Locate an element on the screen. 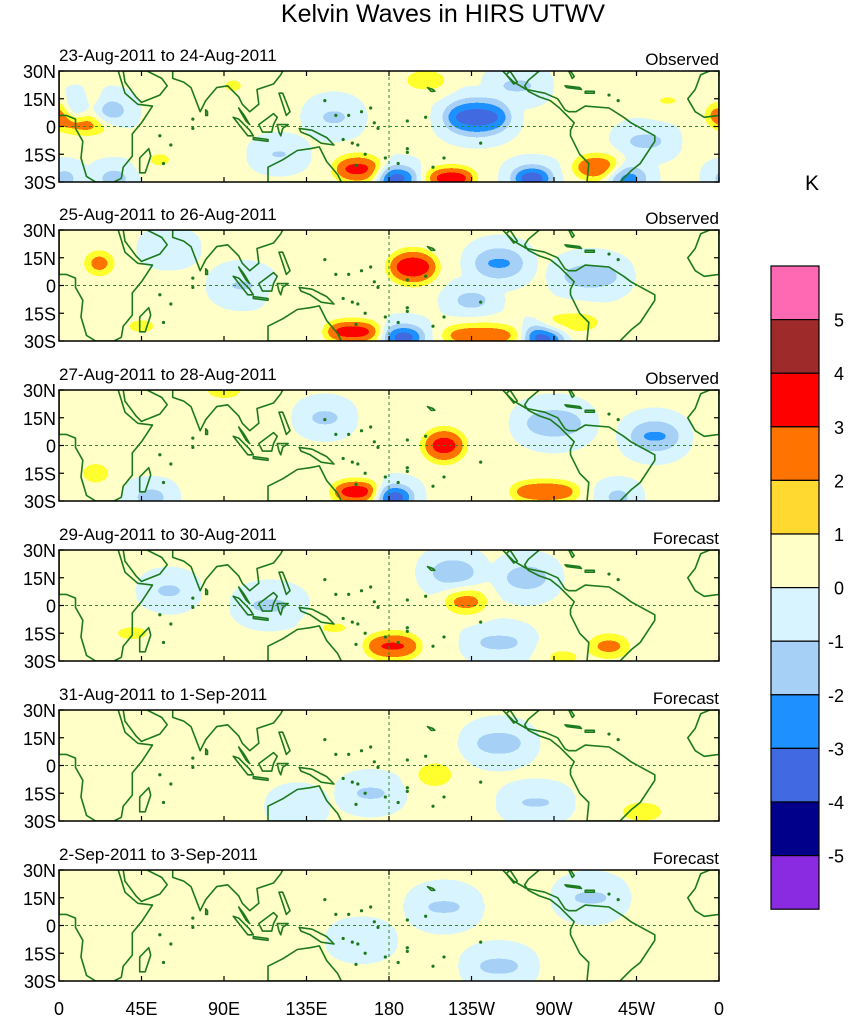  colorbar-label: -5 is located at coordinates (836, 857).